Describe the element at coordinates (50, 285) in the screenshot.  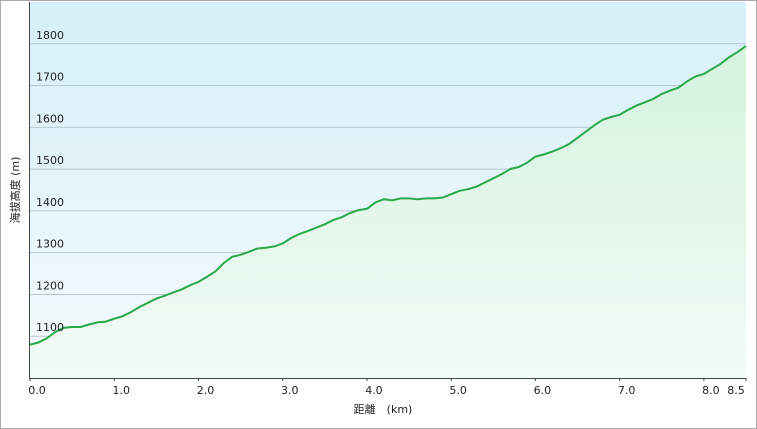
I see `y-tick-label: 1200` at that location.